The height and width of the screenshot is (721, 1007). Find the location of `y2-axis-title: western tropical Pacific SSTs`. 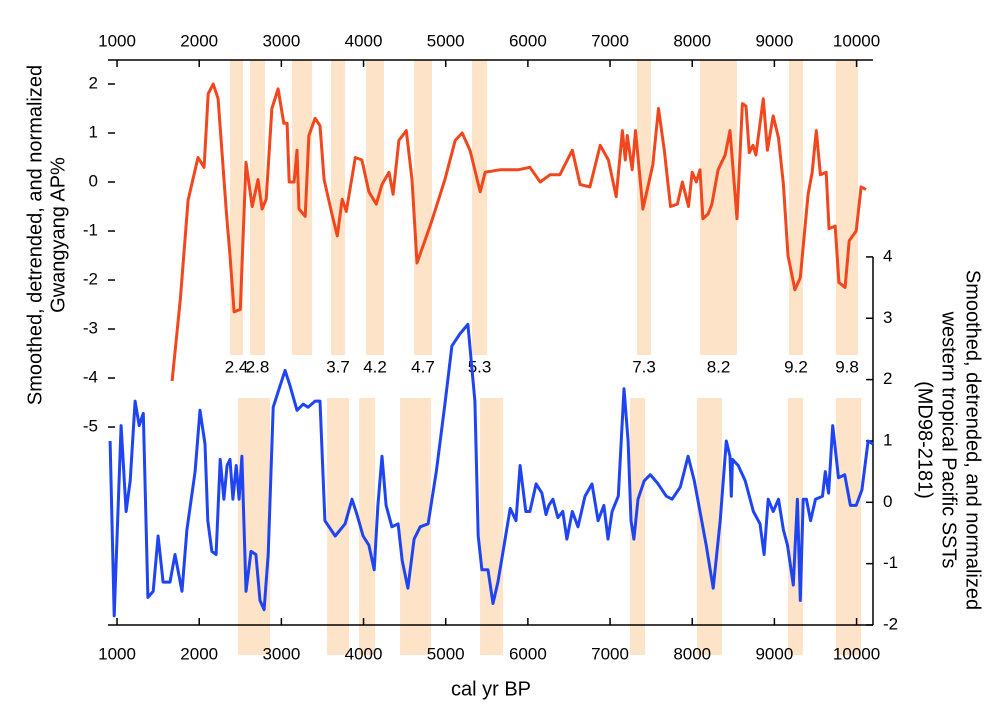

y2-axis-title: western tropical Pacific SSTs is located at coordinates (949, 440).